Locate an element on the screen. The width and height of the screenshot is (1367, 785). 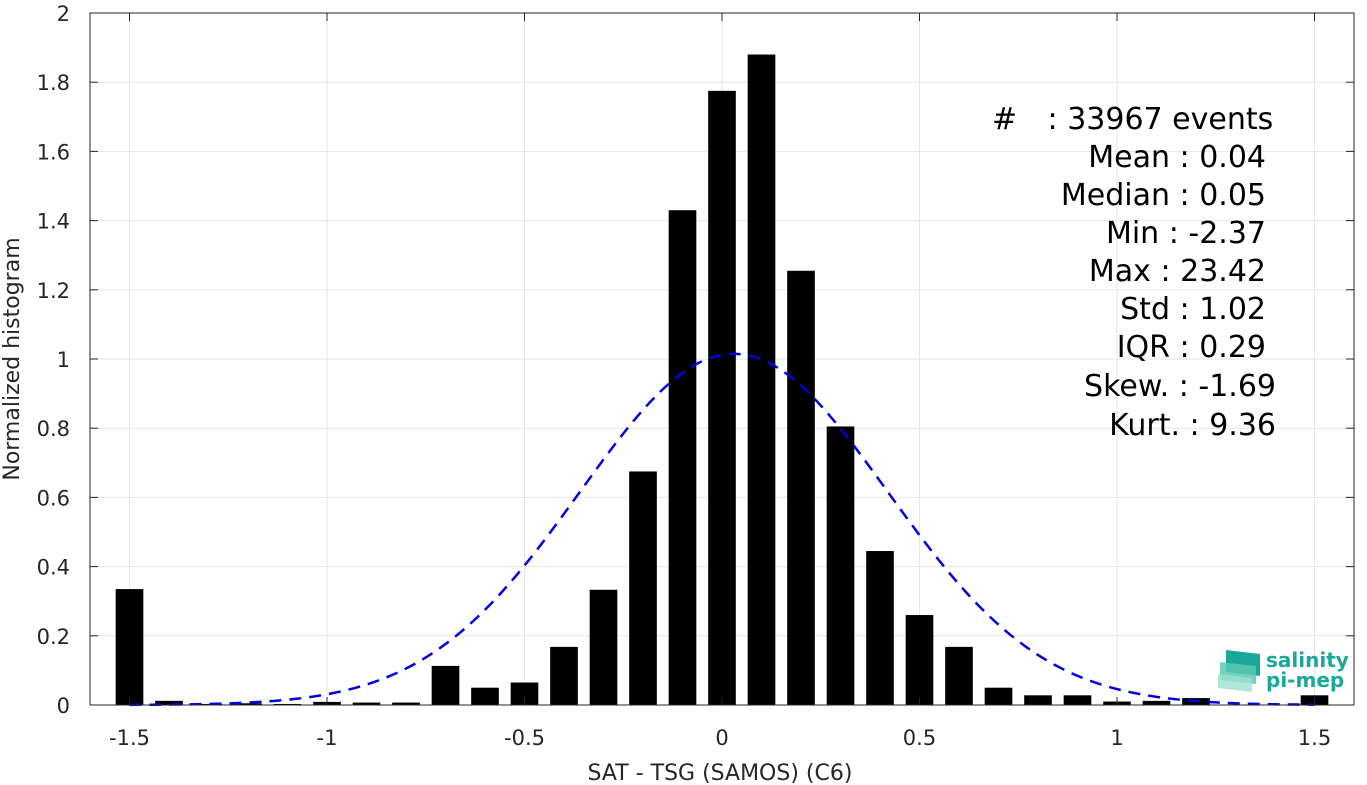
stat-count: # : 33967 events is located at coordinates (1132, 119).